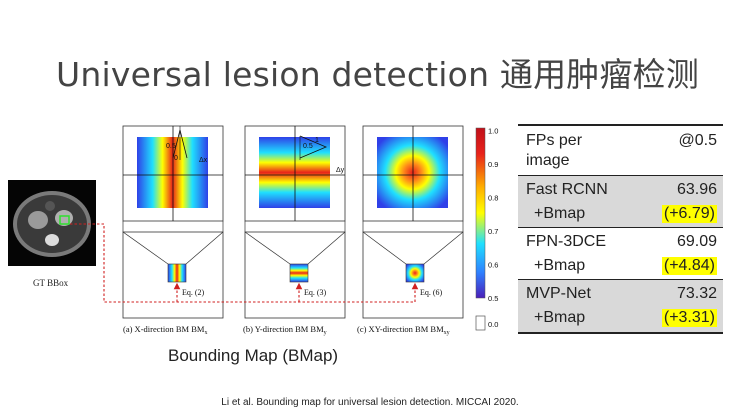 The height and width of the screenshot is (416, 740). I want to click on gain-value: (+6.79), so click(689, 213).